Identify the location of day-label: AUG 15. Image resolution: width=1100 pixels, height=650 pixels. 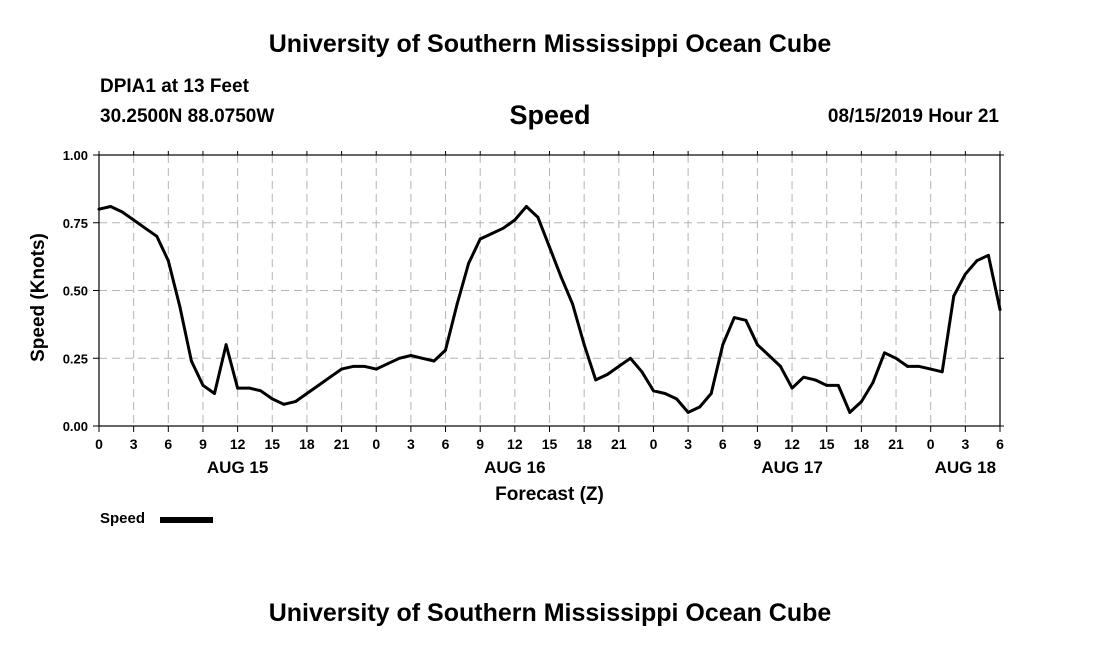
(237, 467).